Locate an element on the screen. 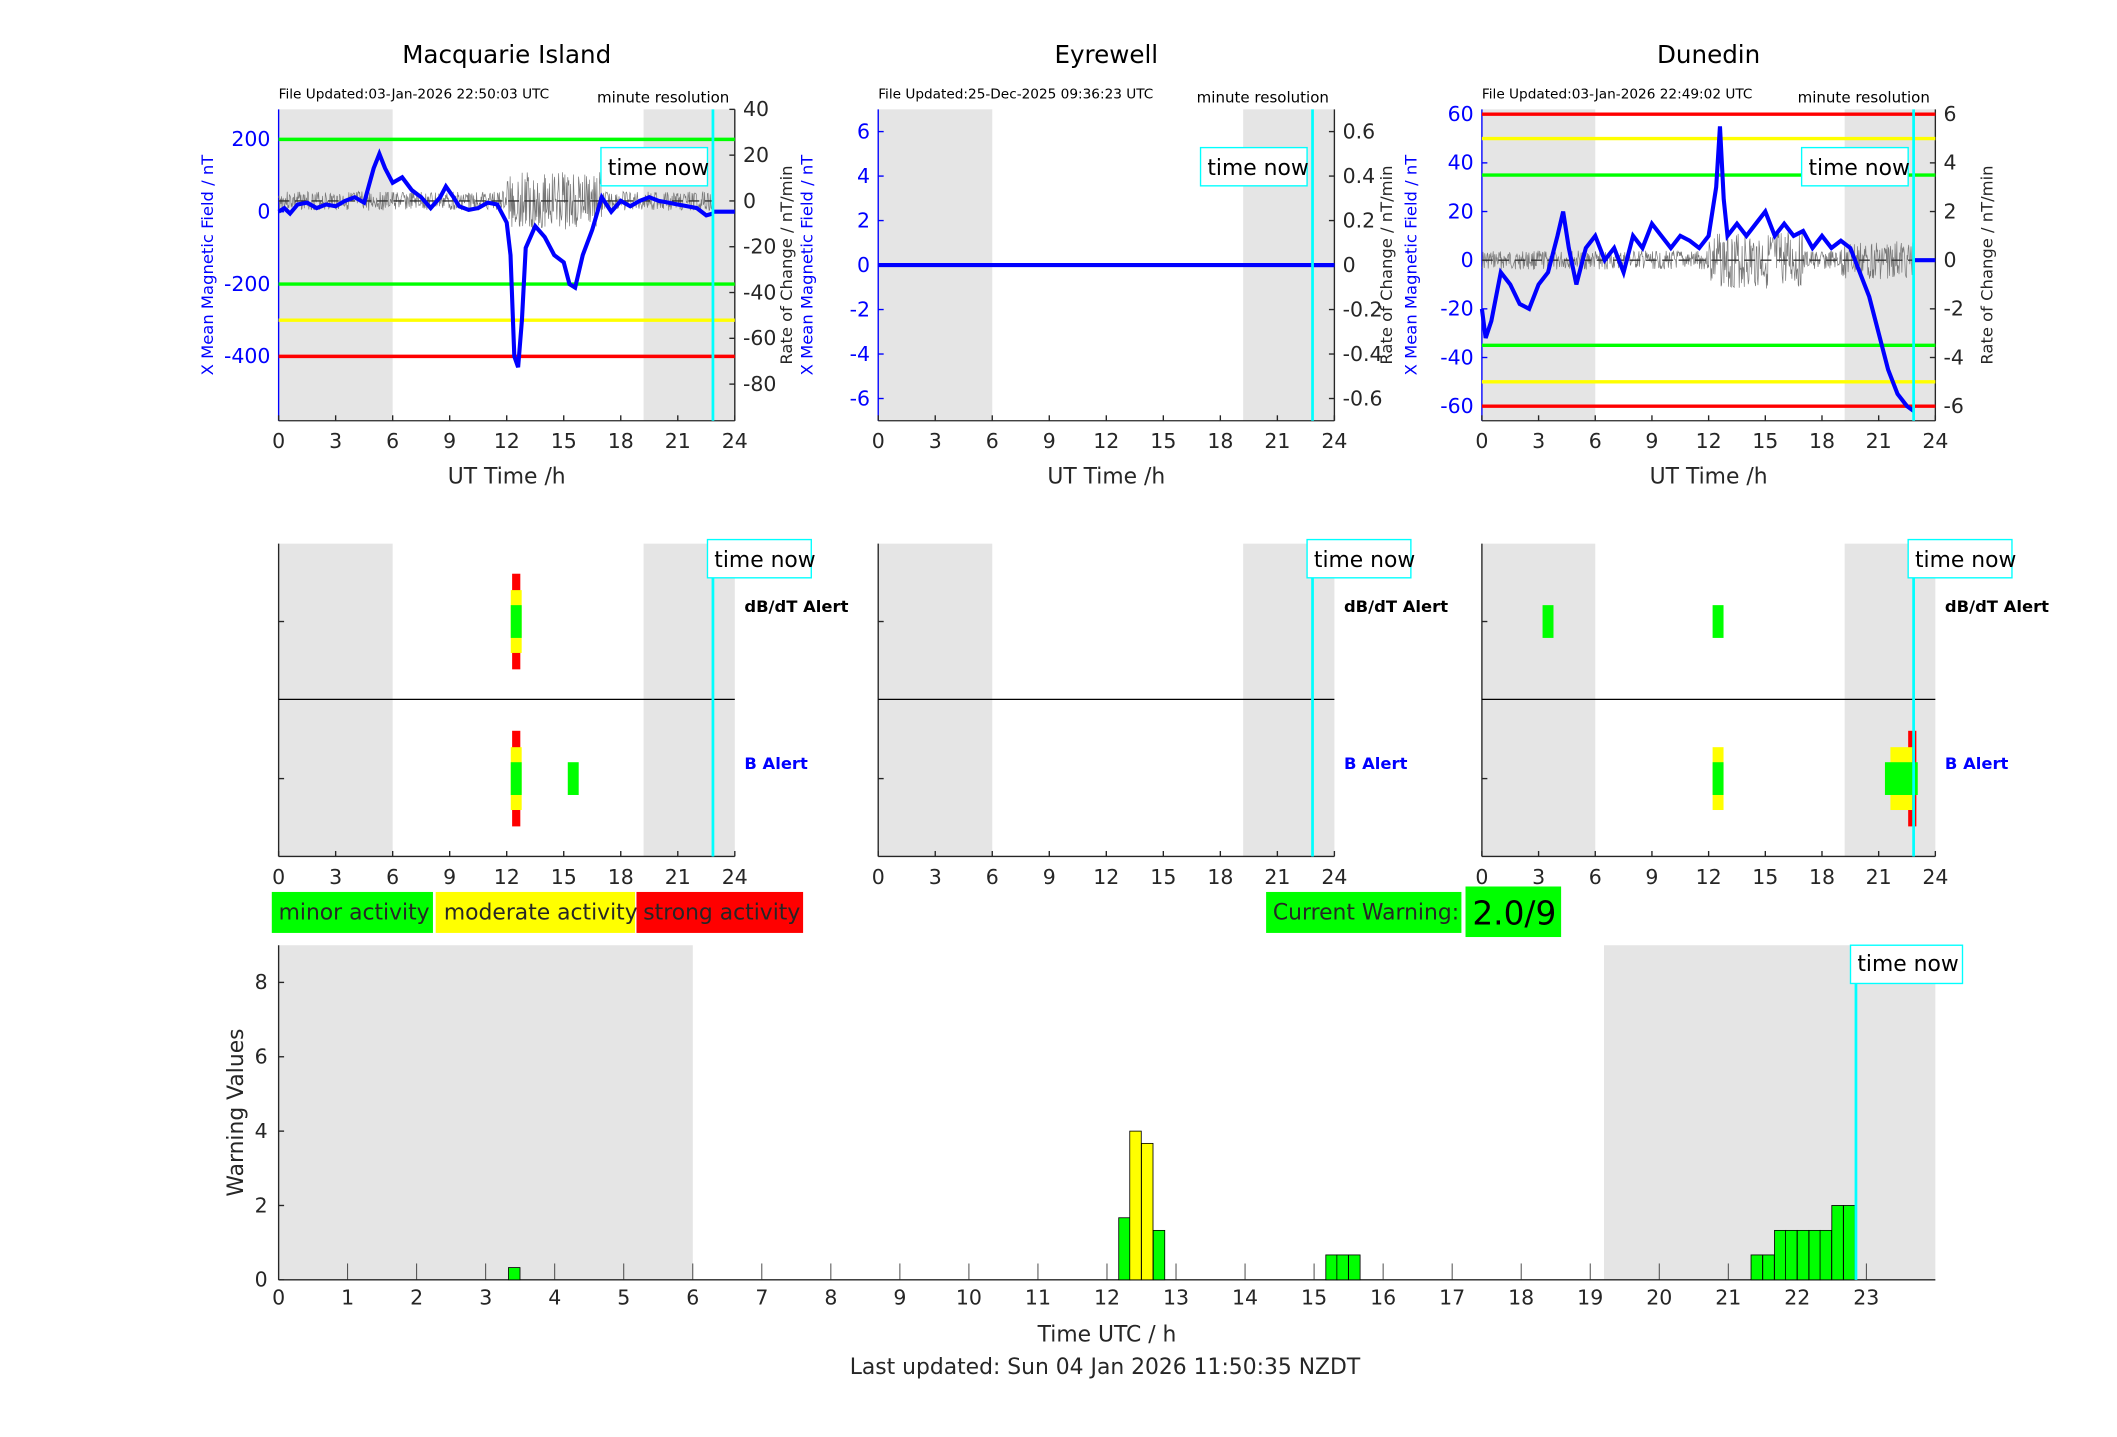  x-tick-label: 5 is located at coordinates (623, 1297).